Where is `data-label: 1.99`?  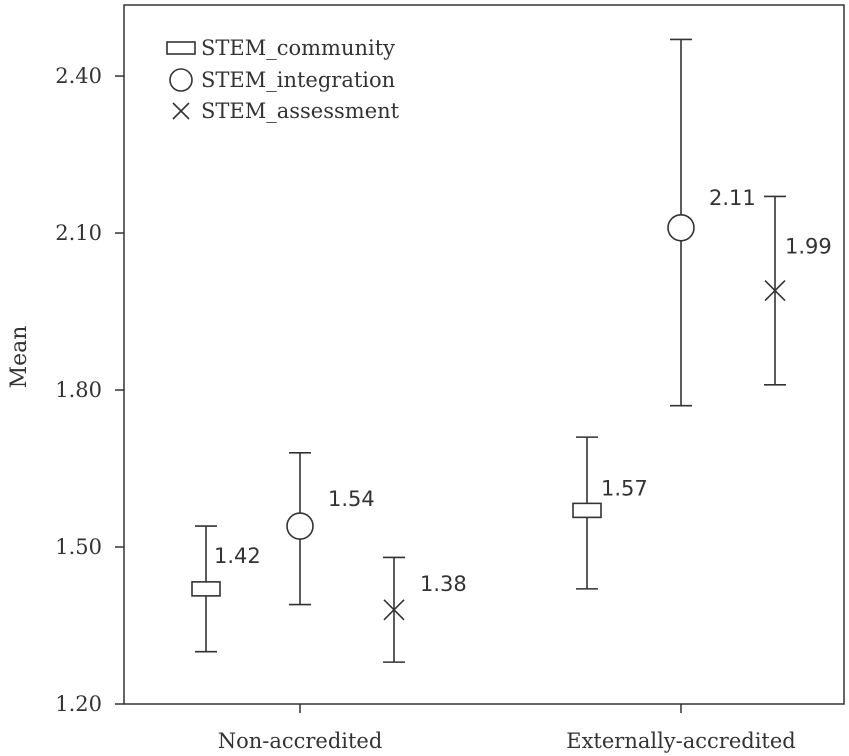 data-label: 1.99 is located at coordinates (808, 247).